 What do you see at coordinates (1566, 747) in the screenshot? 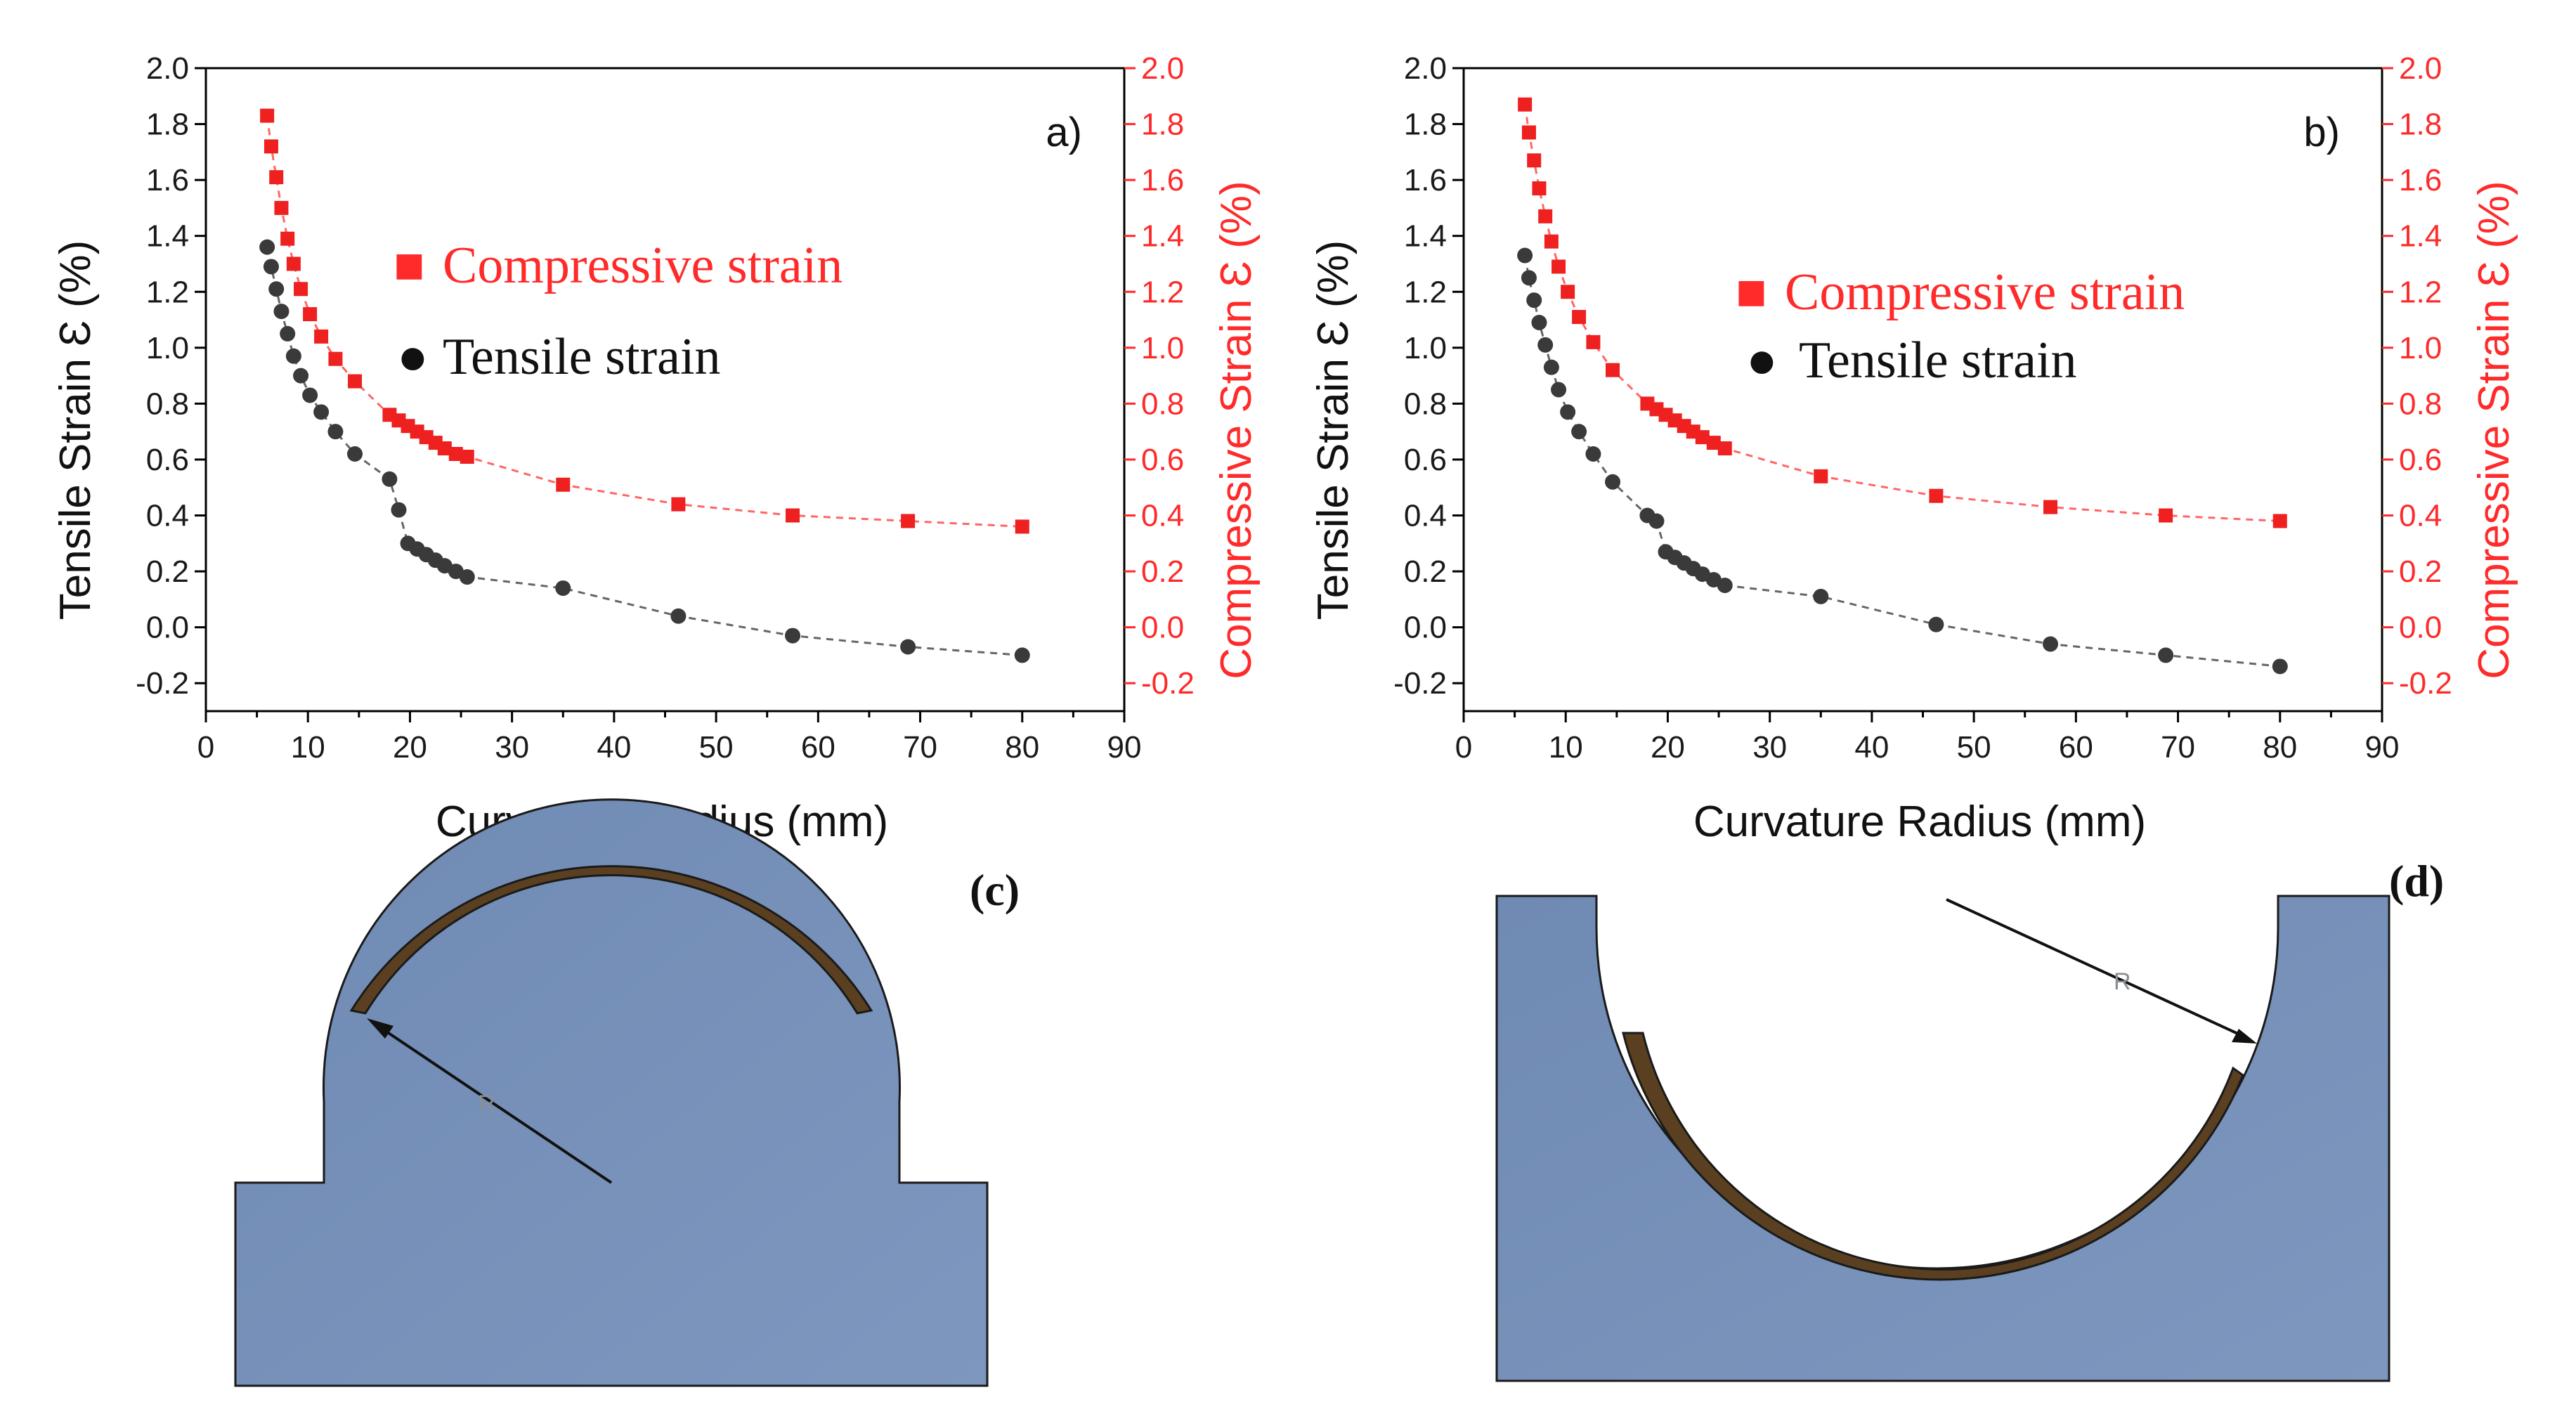
I see `chart-b-x-tick-label: 10` at bounding box center [1566, 747].